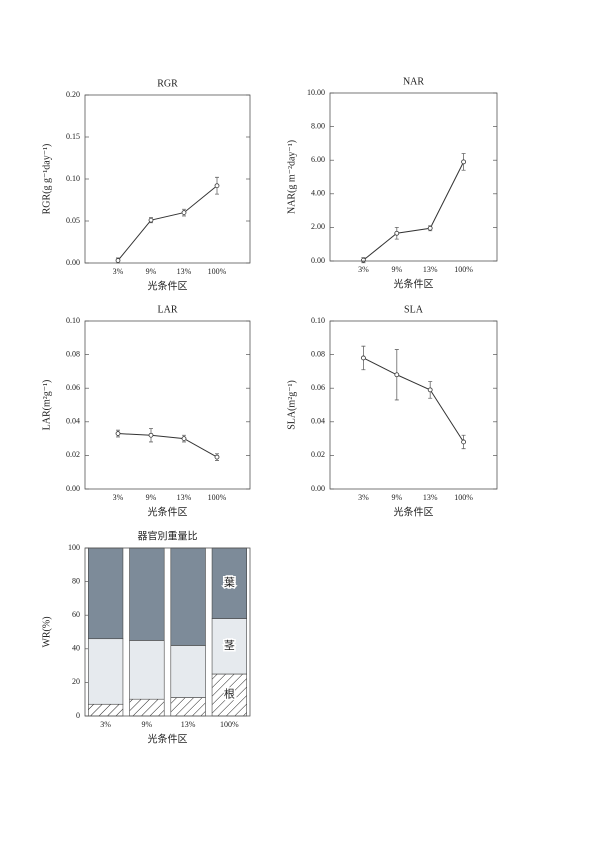 This screenshot has height=842, width=595. What do you see at coordinates (318, 193) in the screenshot?
I see `y-tick-label: 4.00` at bounding box center [318, 193].